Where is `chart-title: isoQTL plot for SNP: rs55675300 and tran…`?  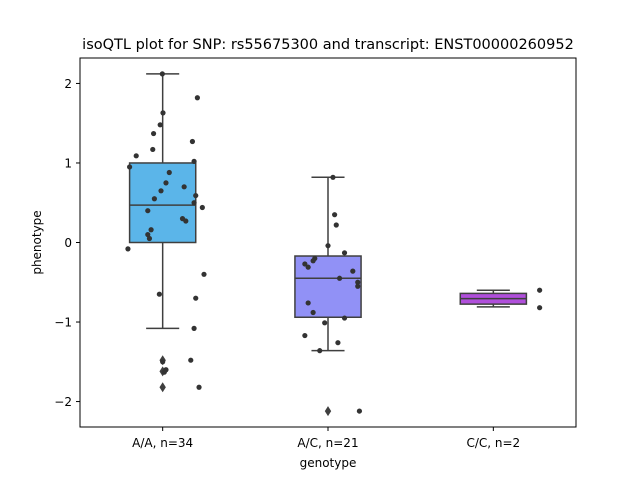
chart-title: isoQTL plot for SNP: rs55675300 and tran… is located at coordinates (328, 45).